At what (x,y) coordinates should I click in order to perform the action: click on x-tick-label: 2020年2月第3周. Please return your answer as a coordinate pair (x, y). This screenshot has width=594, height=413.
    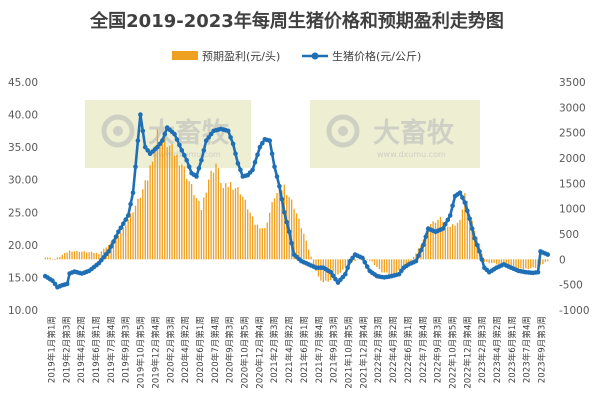
    Looking at the image, I should click on (170, 349).